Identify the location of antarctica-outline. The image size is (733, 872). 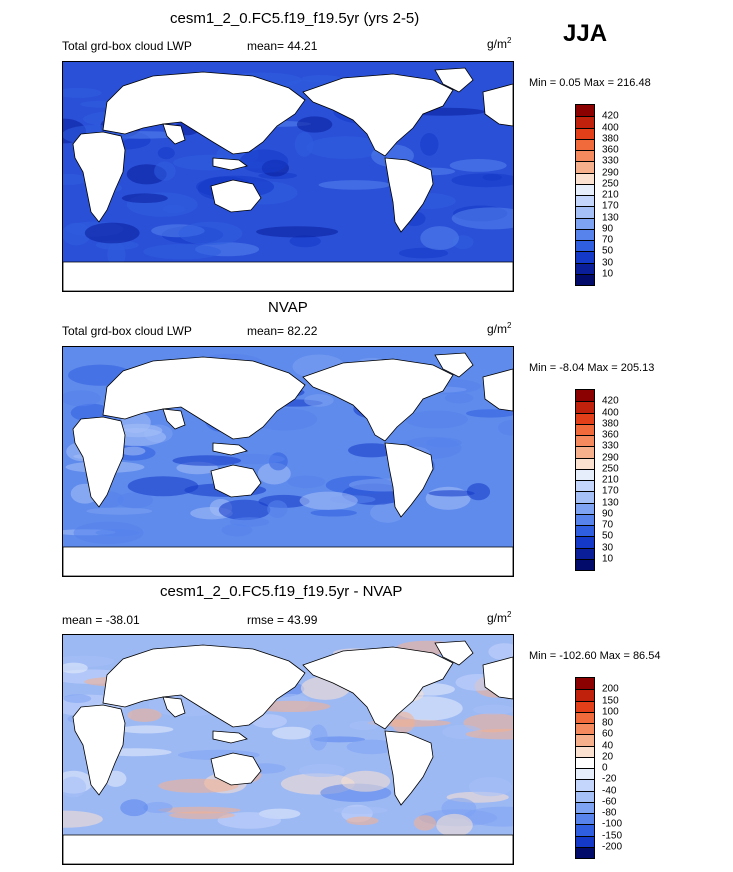
(288, 849).